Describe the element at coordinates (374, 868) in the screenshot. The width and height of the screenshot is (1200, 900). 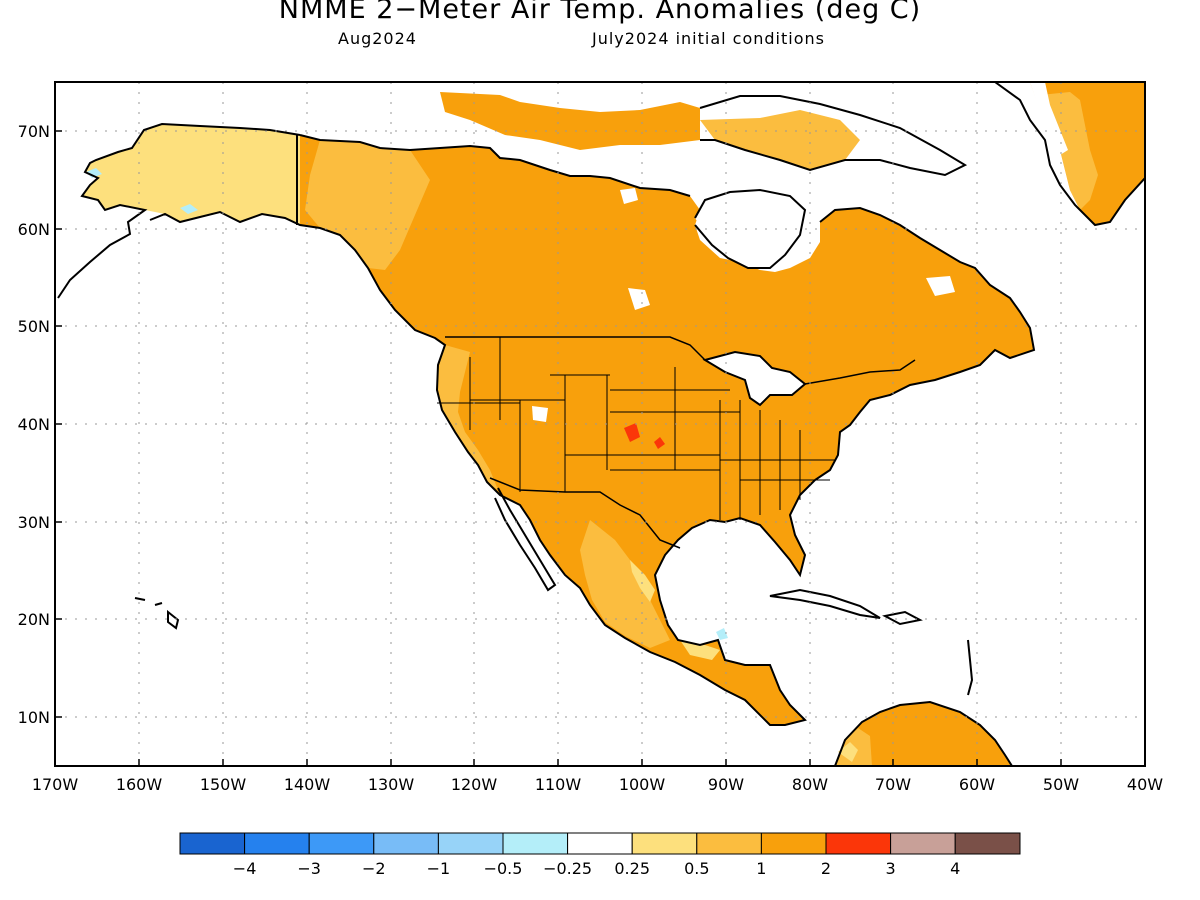
I see `colorbar-label: −2` at that location.